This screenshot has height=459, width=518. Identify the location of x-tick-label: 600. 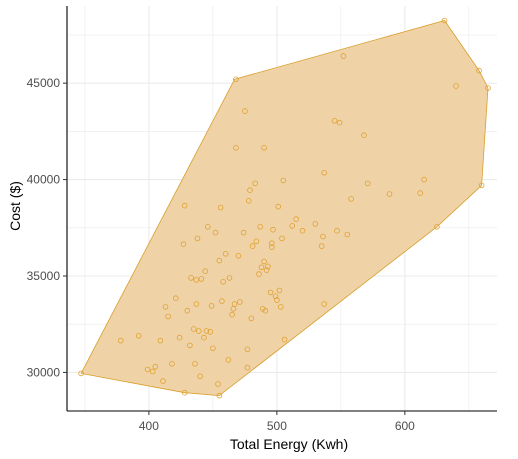
(405, 426).